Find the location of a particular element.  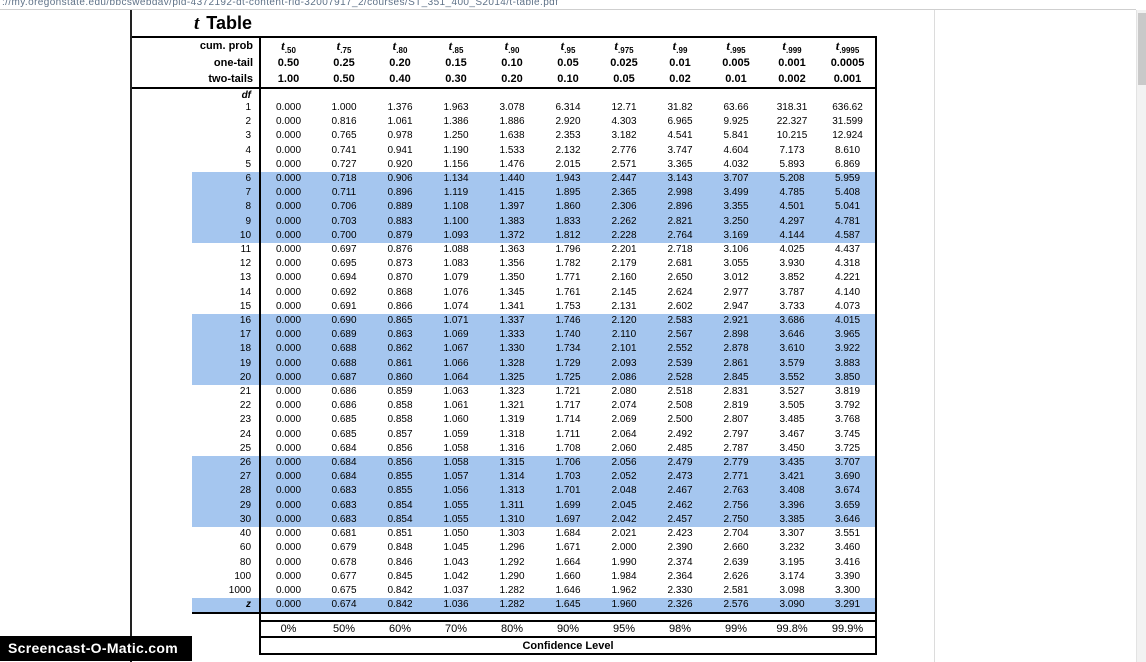

two-tails-value: 0.30 is located at coordinates (456, 80).